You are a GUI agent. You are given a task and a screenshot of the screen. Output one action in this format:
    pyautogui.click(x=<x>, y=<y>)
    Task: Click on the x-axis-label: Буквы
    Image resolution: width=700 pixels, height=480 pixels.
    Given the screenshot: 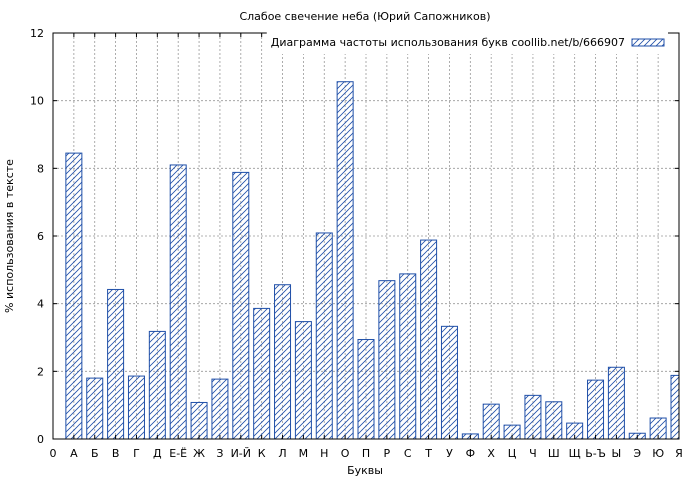 What is the action you would take?
    pyautogui.click(x=365, y=470)
    